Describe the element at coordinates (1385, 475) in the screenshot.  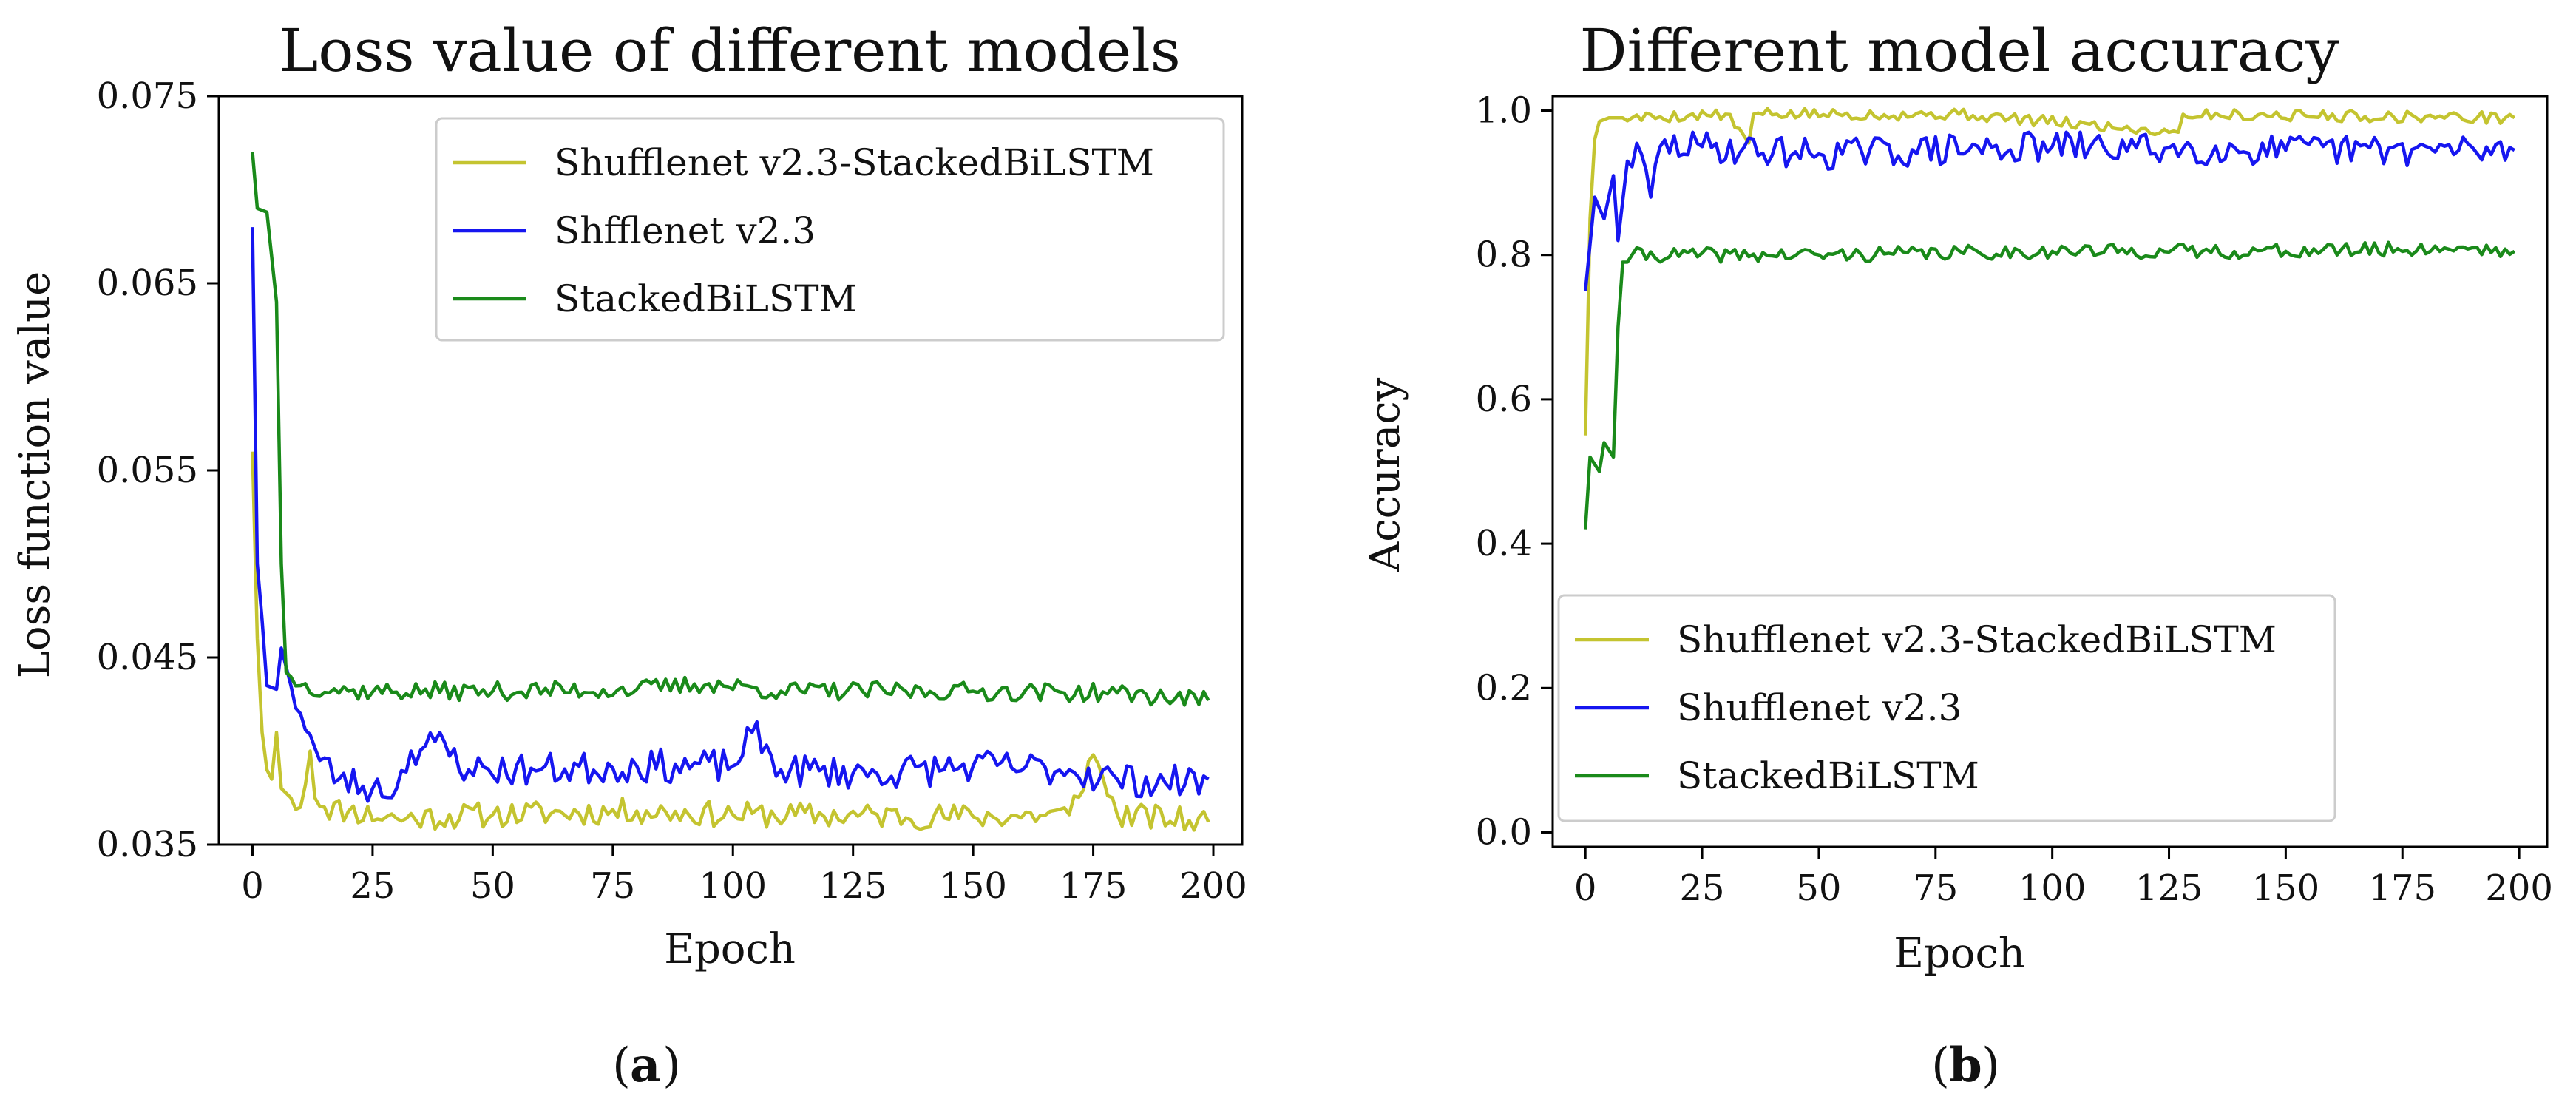
I see `y-axis-label: Accuracy` at that location.